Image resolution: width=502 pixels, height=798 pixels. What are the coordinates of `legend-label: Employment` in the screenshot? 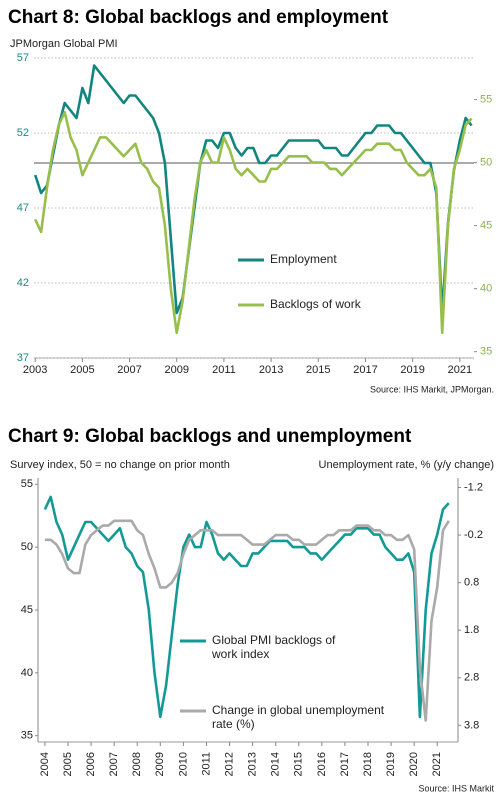 It's located at (303, 259).